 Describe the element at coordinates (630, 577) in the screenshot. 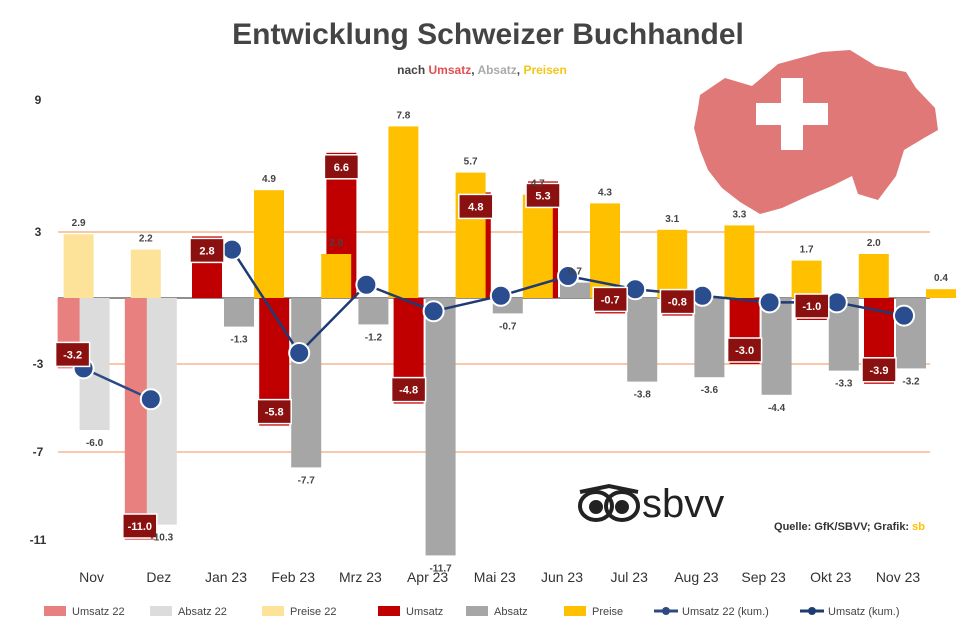

I see `x-tick-label: Jul 23` at that location.